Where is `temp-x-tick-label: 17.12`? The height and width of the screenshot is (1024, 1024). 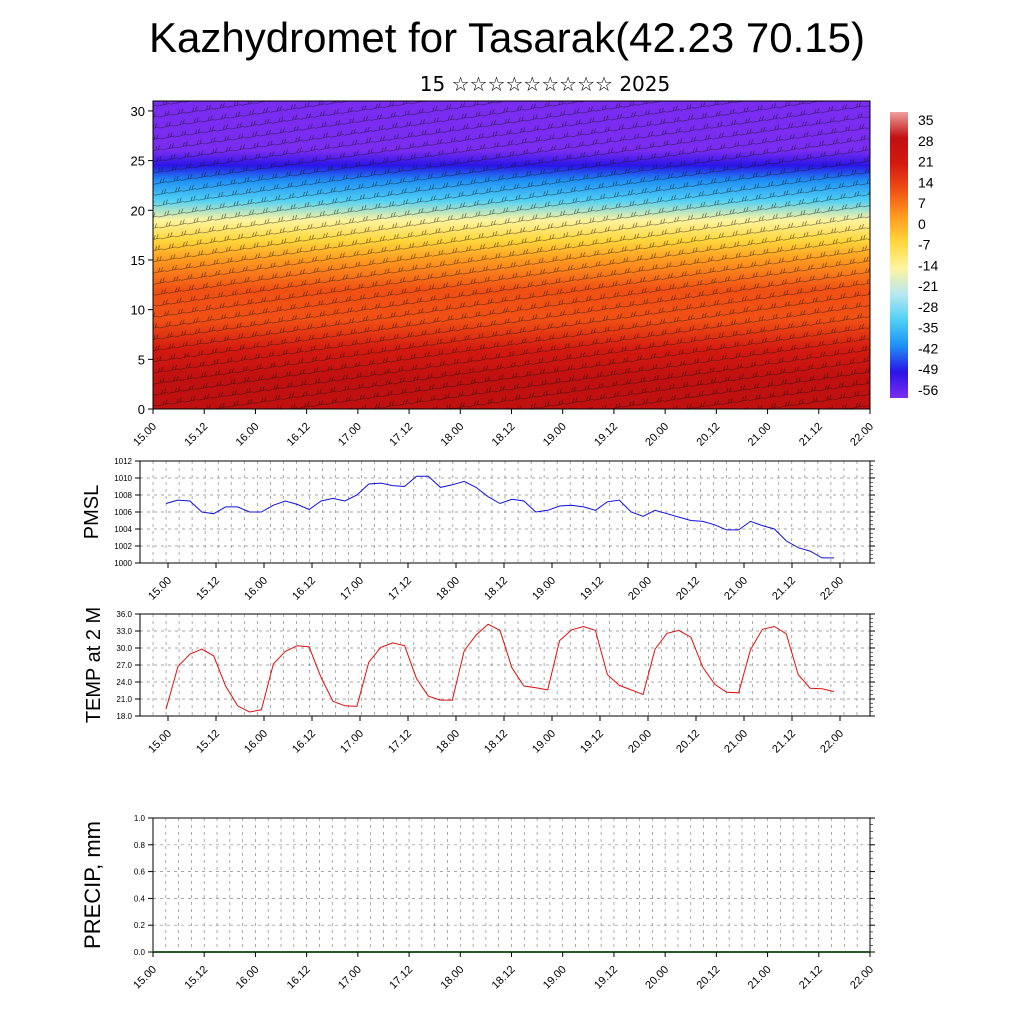 temp-x-tick-label: 17.12 is located at coordinates (400, 742).